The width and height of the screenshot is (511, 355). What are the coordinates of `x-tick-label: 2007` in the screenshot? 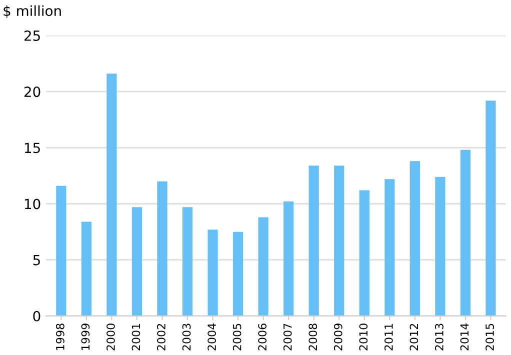 It's located at (287, 337).